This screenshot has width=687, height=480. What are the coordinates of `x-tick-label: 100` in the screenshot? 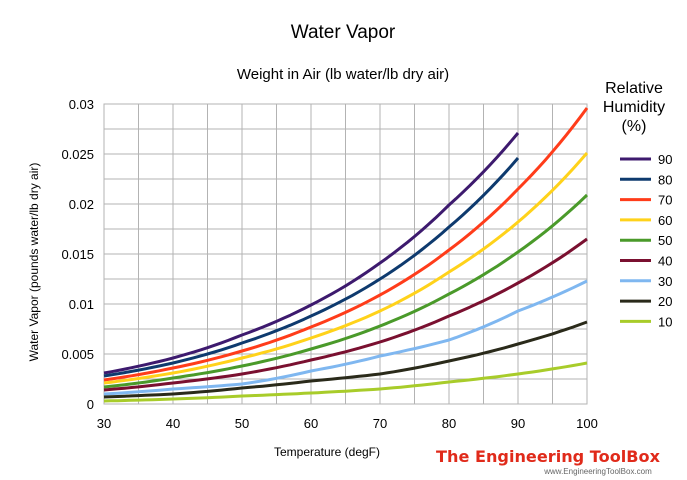 It's located at (587, 423).